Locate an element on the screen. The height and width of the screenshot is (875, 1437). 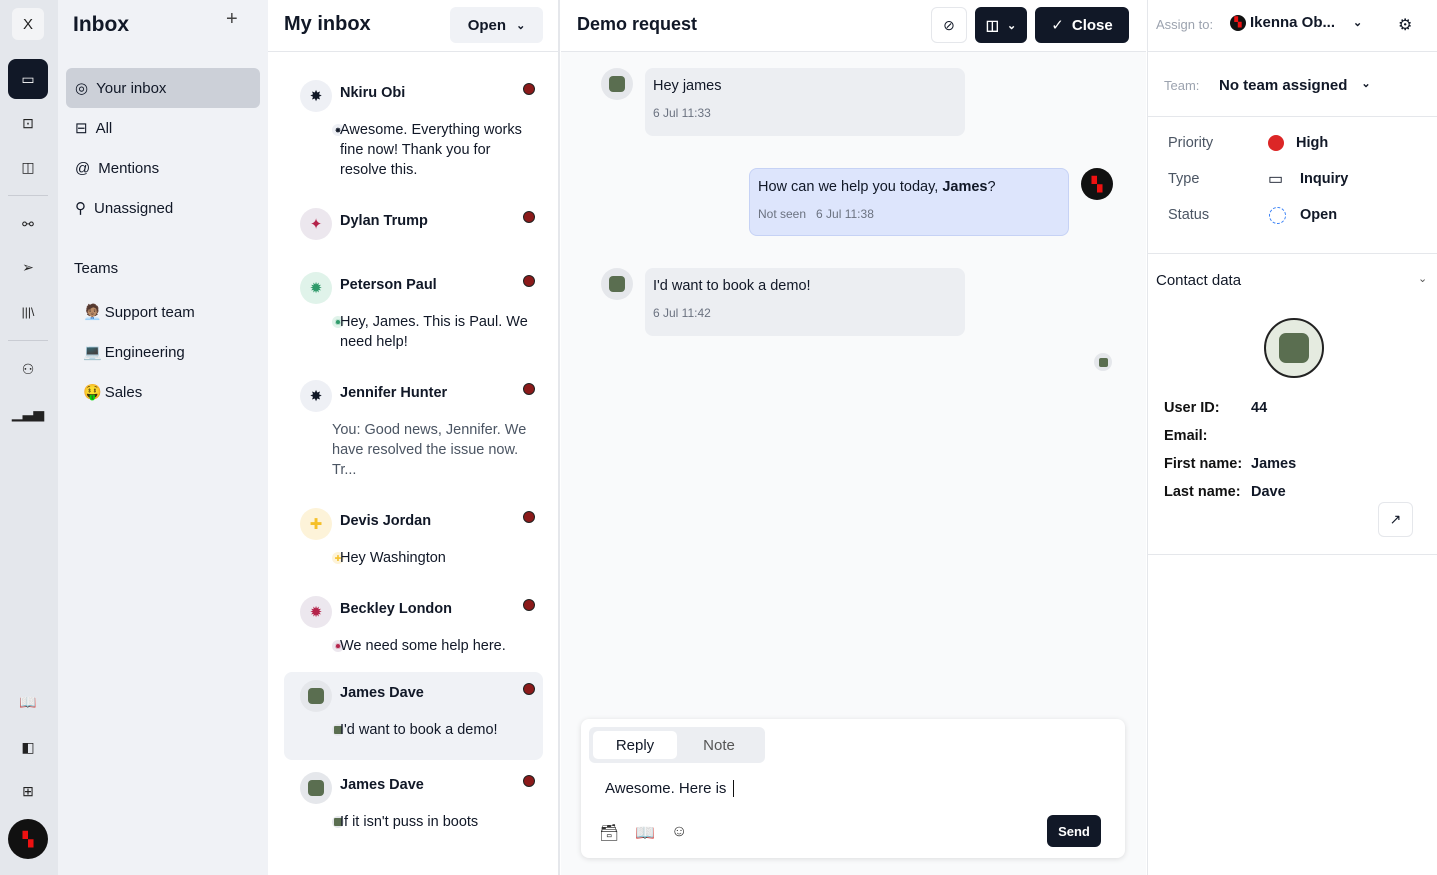
add-inbox-button: + is located at coordinates (232, 19).